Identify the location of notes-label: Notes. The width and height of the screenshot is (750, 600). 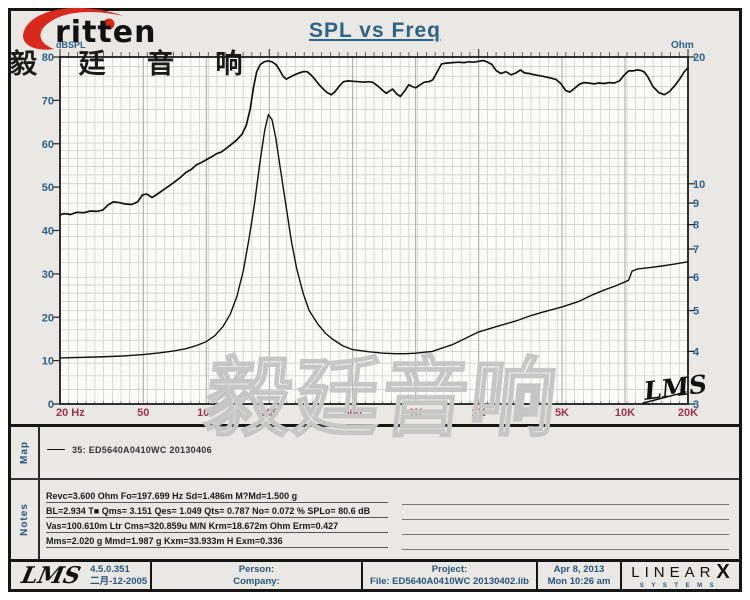
(25, 519).